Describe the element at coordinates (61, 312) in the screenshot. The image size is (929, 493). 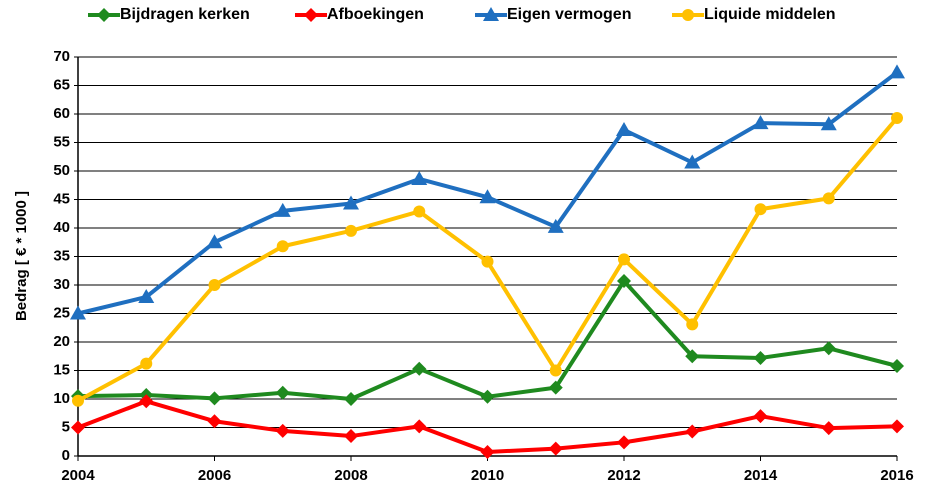
I see `y-tick-label: 25` at that location.